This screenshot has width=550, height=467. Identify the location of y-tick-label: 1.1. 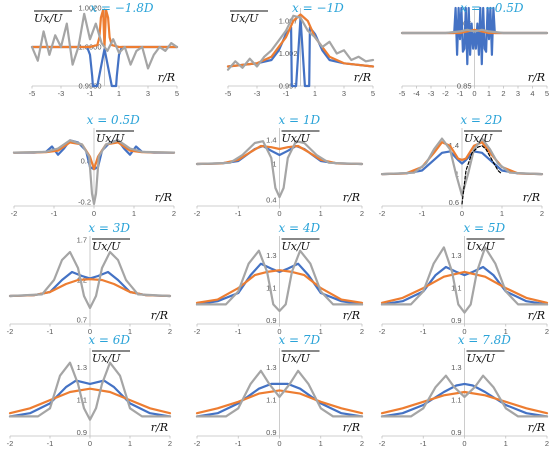
(271, 400).